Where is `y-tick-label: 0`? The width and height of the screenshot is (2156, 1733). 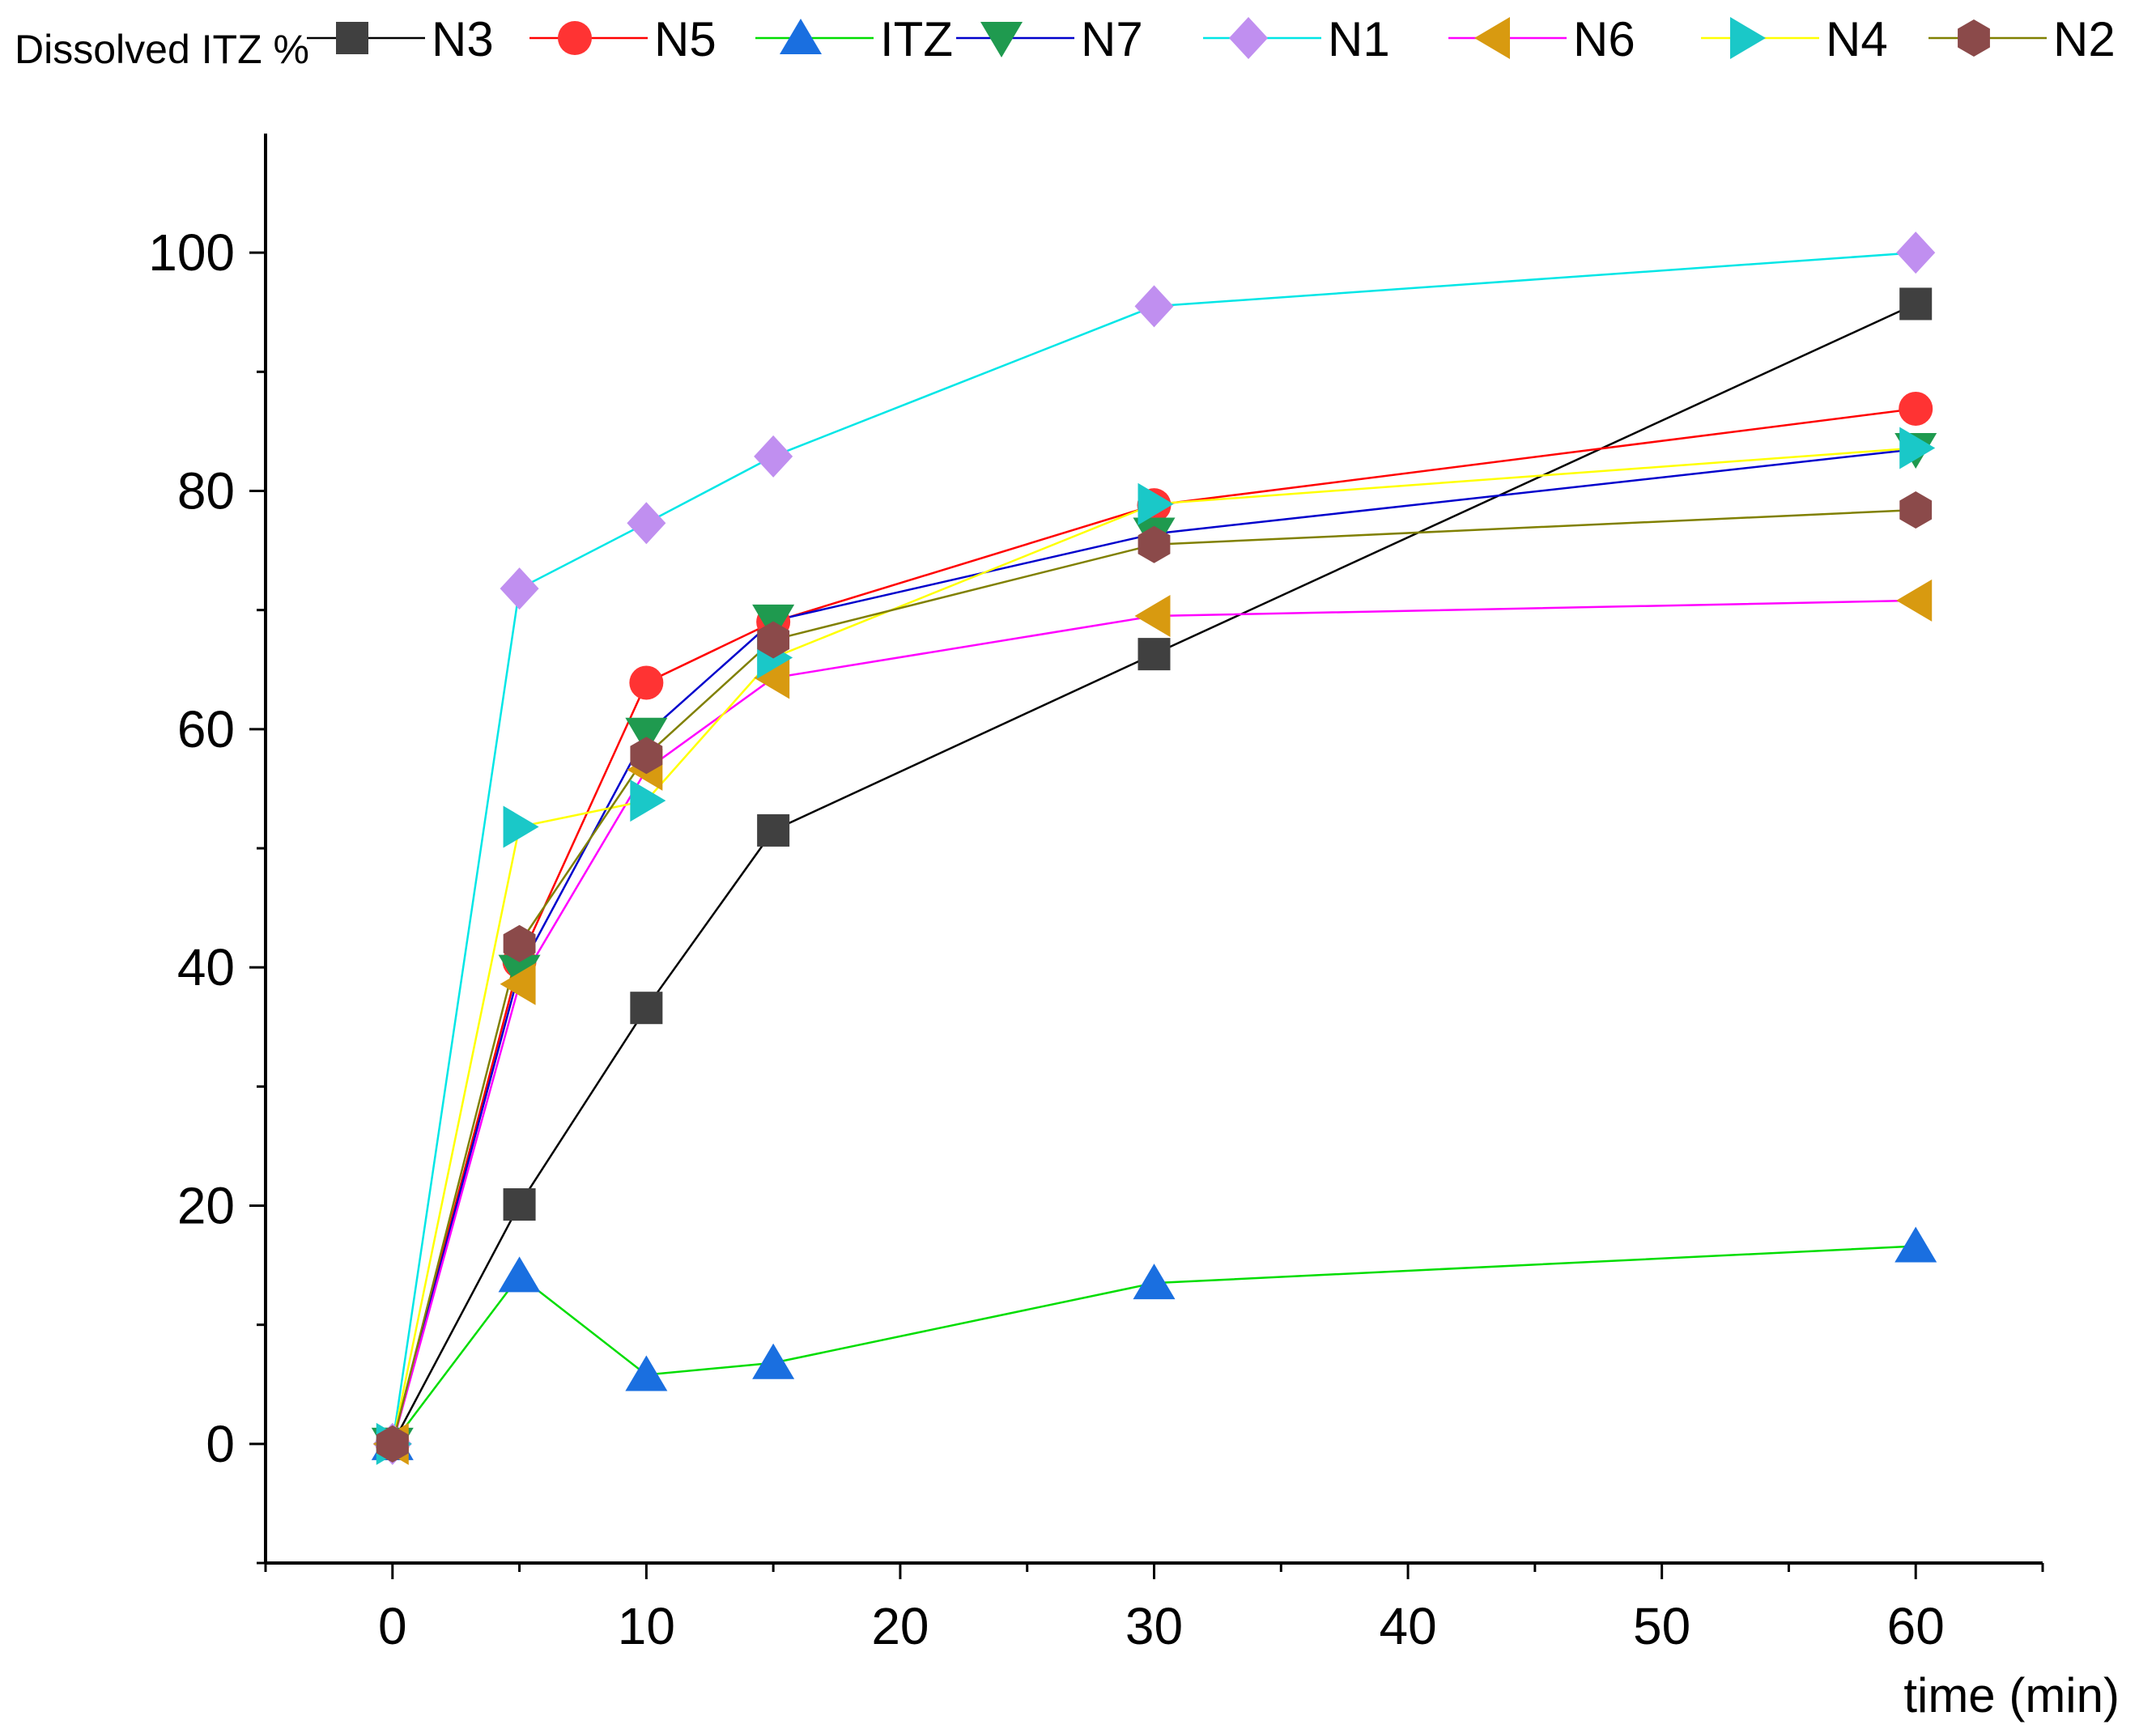
y-tick-label: 0 is located at coordinates (220, 1444).